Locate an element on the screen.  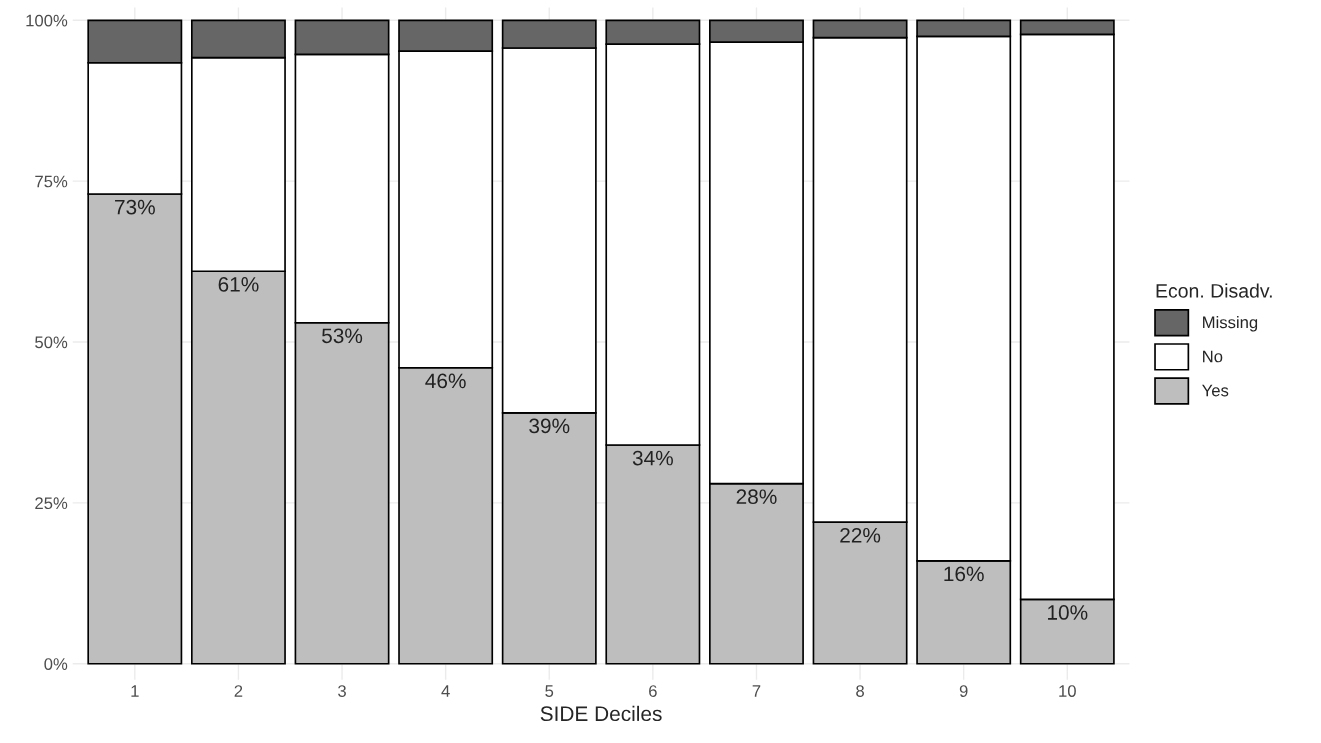
y-tick-label: 25% is located at coordinates (51, 503).